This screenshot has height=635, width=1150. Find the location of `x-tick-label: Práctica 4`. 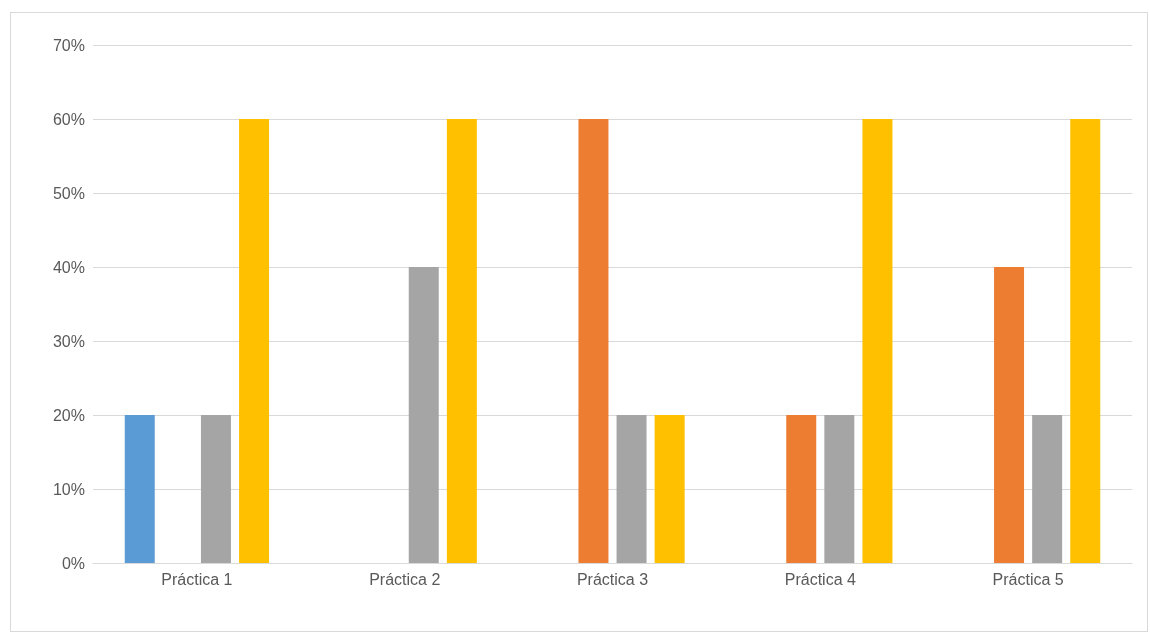

x-tick-label: Práctica 4 is located at coordinates (820, 579).